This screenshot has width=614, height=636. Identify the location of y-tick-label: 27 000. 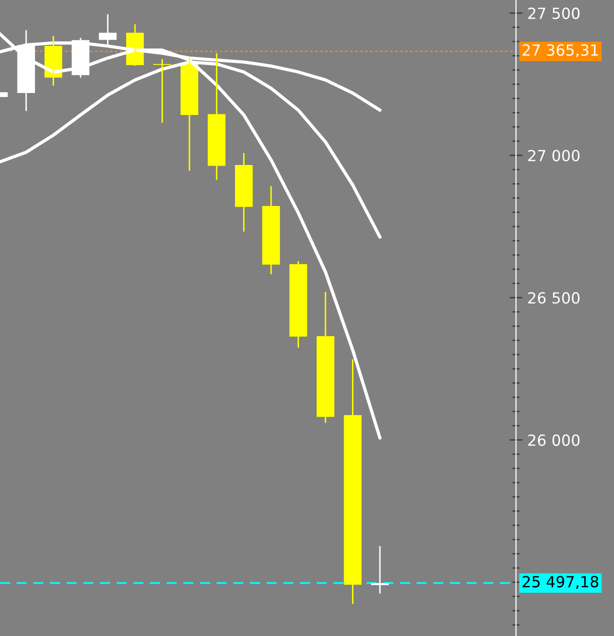
(554, 156).